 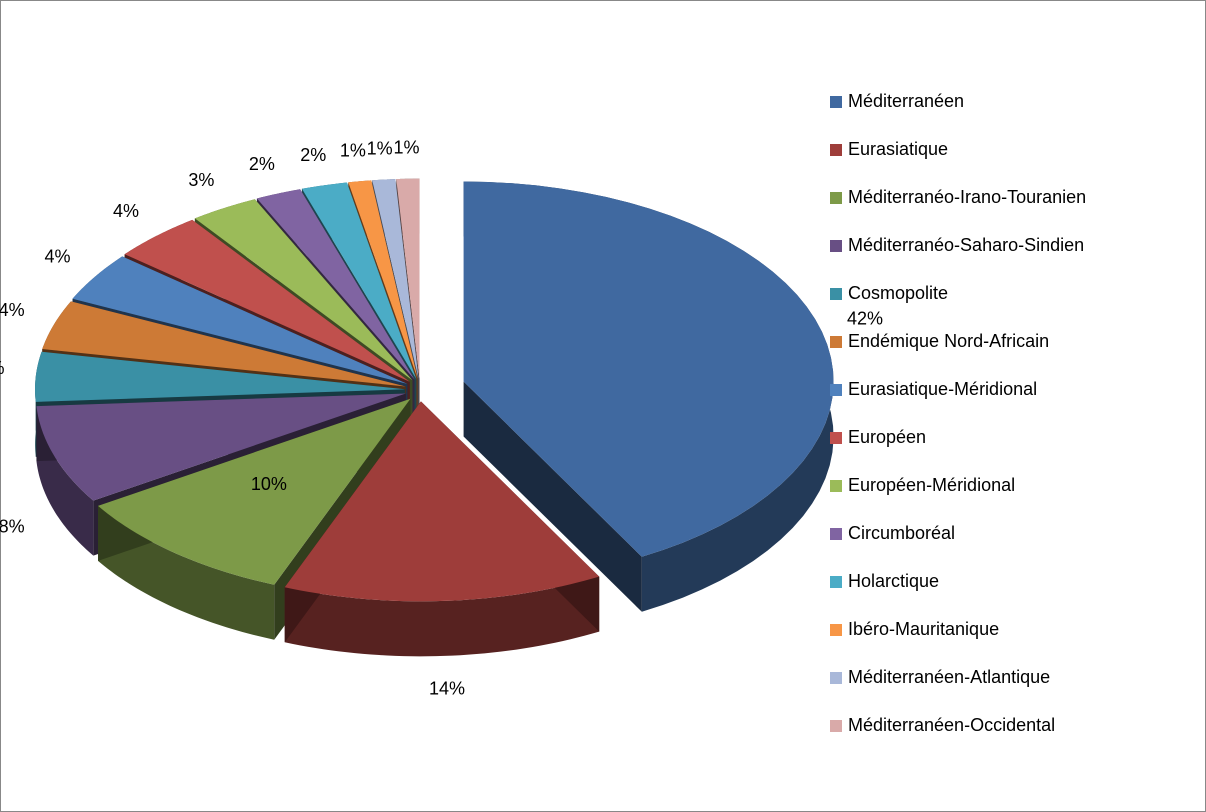 I want to click on legend-label: Eurasiatique, so click(x=898, y=149).